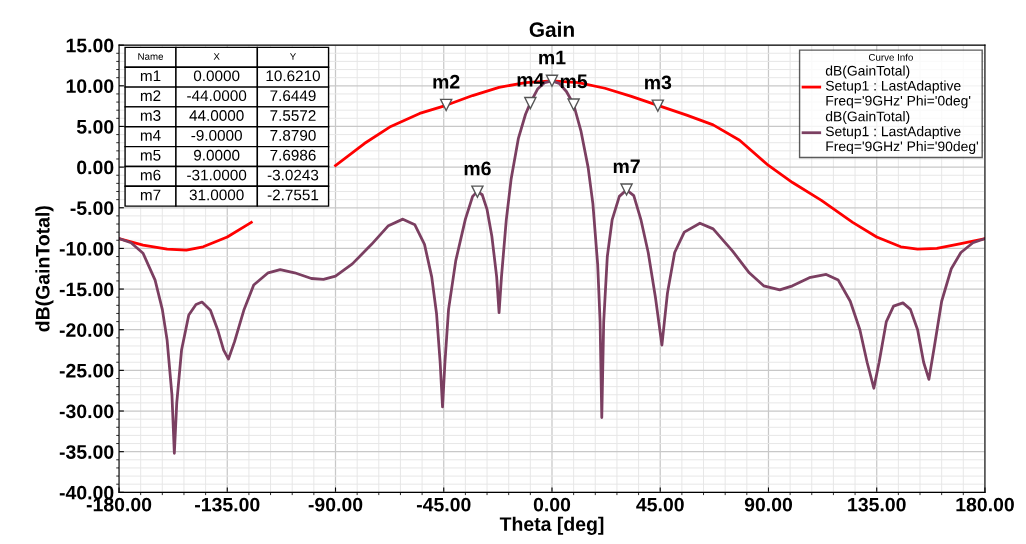  I want to click on y-tick-label: -15.00, so click(86, 289).